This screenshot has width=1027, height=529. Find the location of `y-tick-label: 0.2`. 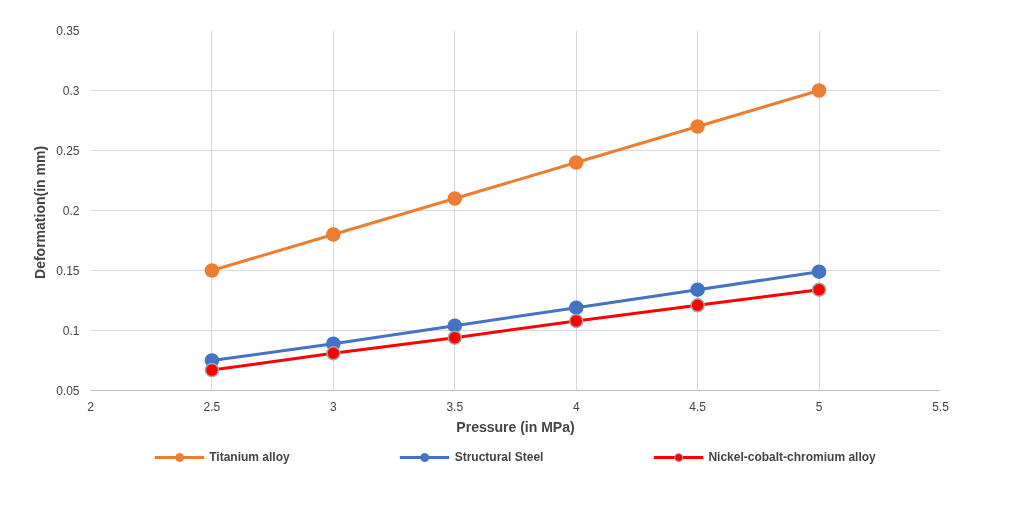

y-tick-label: 0.2 is located at coordinates (71, 211).